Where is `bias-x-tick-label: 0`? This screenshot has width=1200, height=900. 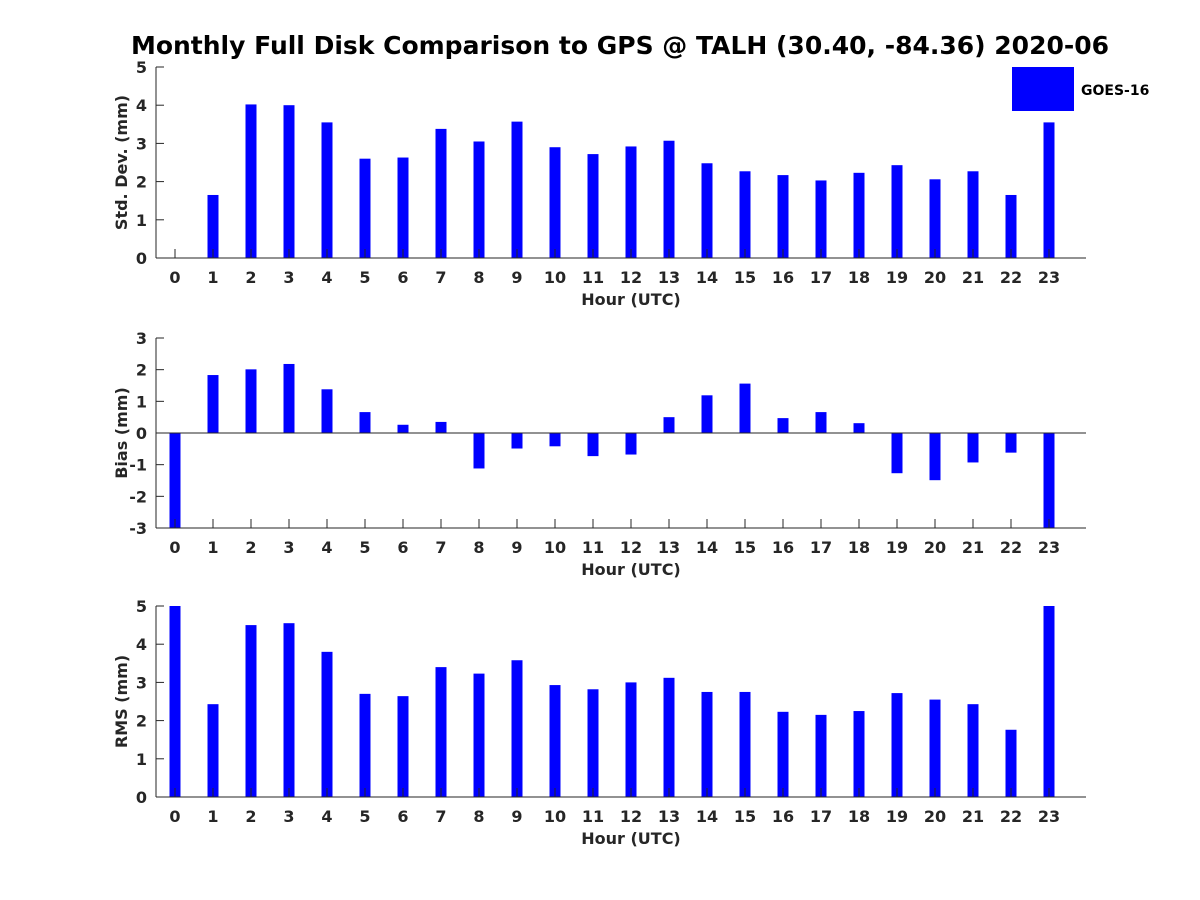 bias-x-tick-label: 0 is located at coordinates (174, 547).